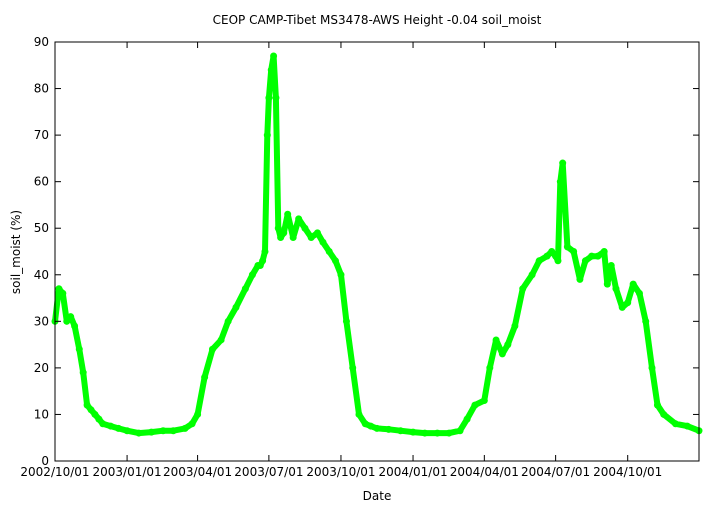 The image size is (720, 509). What do you see at coordinates (377, 496) in the screenshot?
I see `x-axis-label: Date` at bounding box center [377, 496].